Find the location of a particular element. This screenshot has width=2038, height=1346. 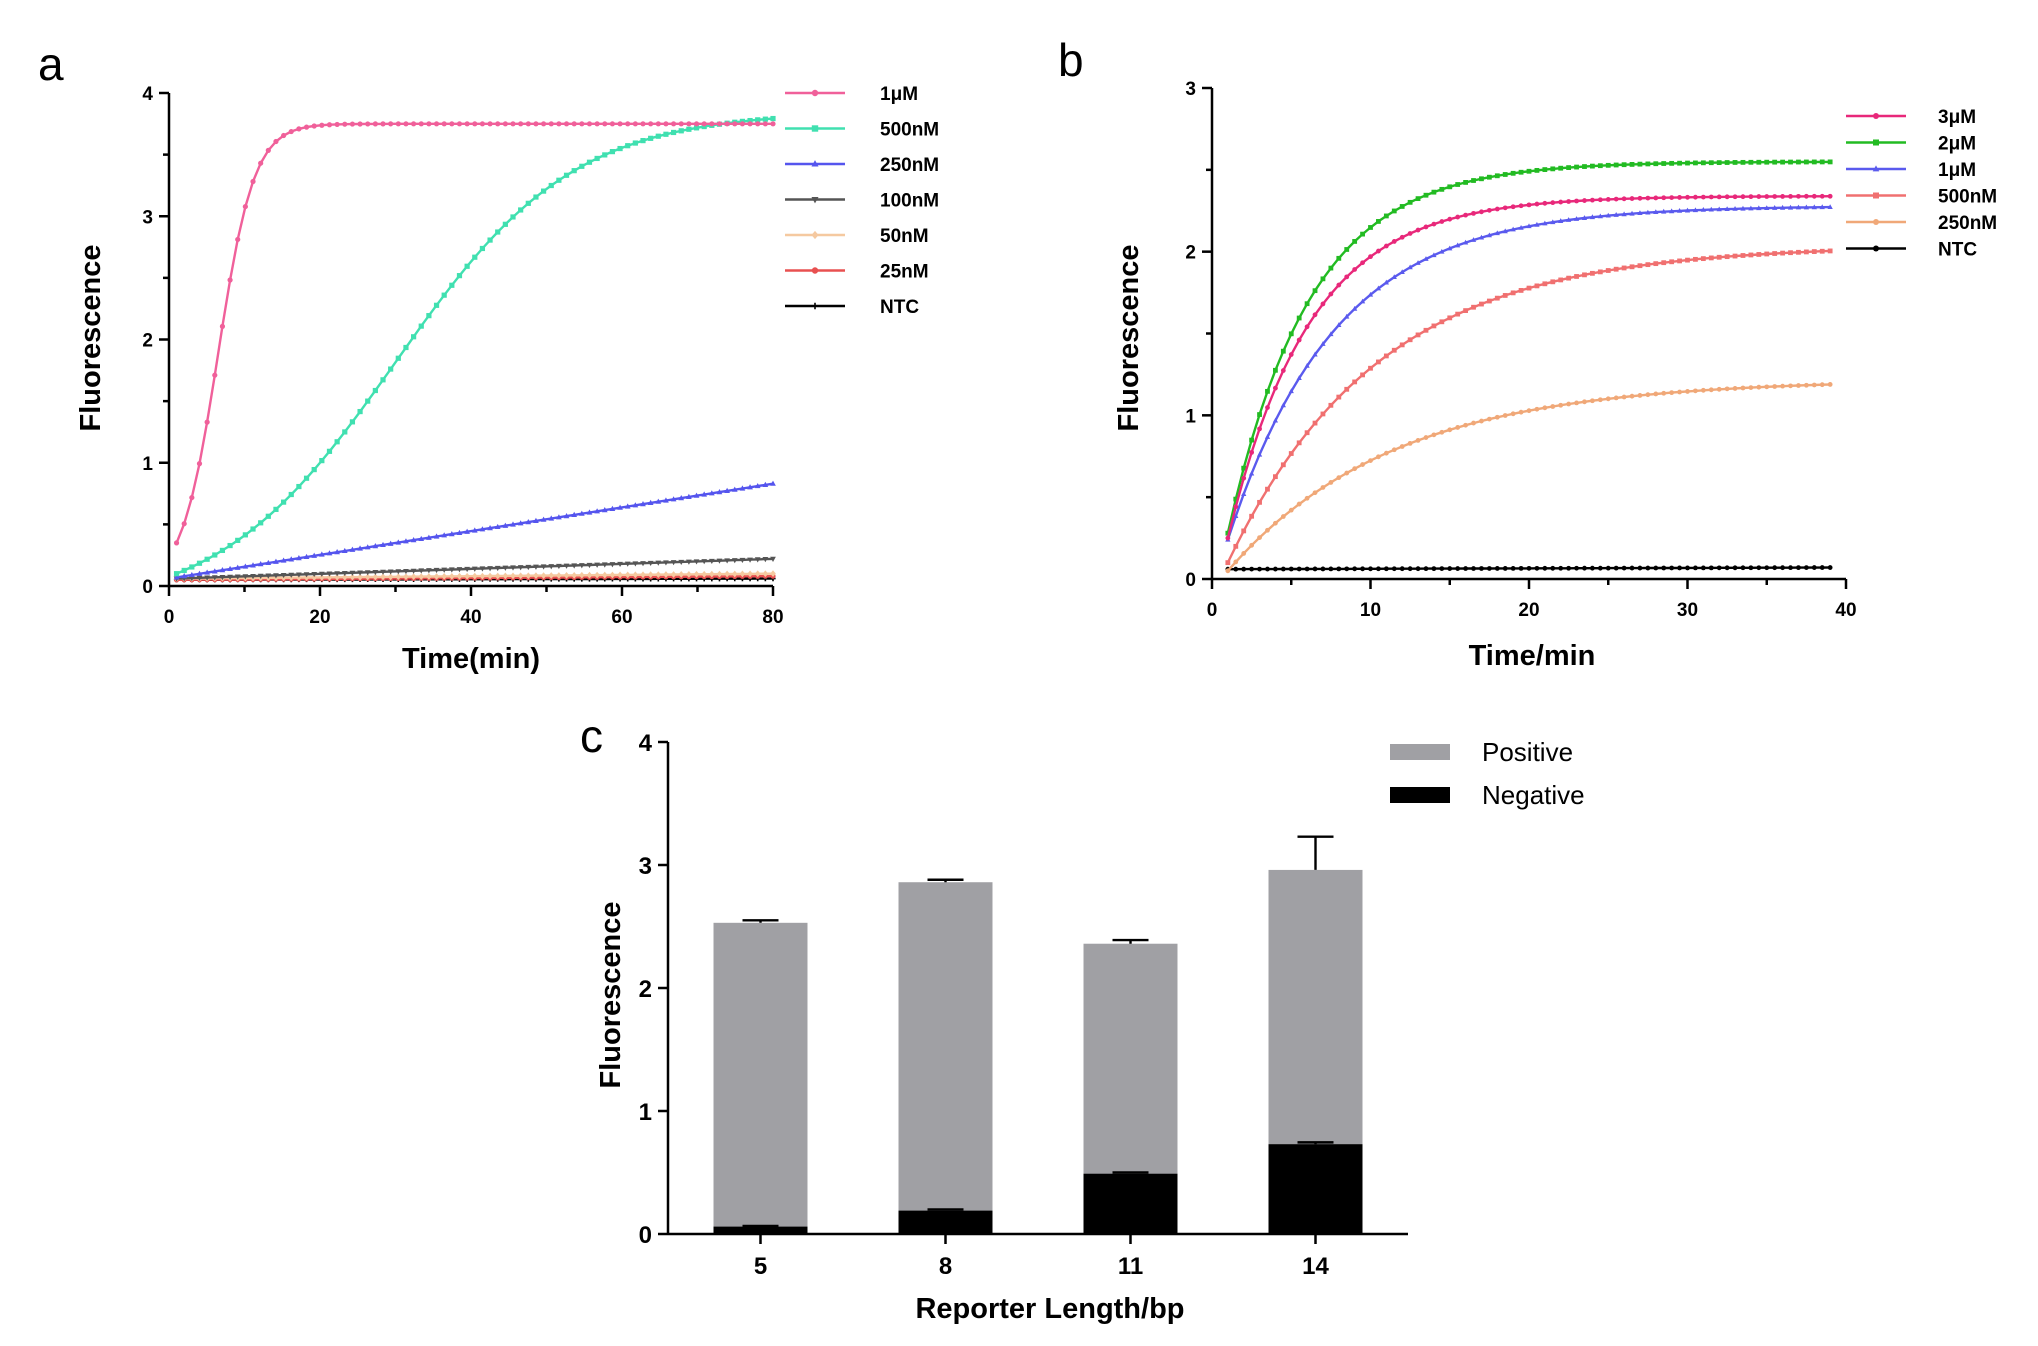

panel-b-series-line is located at coordinates (1528, 406).